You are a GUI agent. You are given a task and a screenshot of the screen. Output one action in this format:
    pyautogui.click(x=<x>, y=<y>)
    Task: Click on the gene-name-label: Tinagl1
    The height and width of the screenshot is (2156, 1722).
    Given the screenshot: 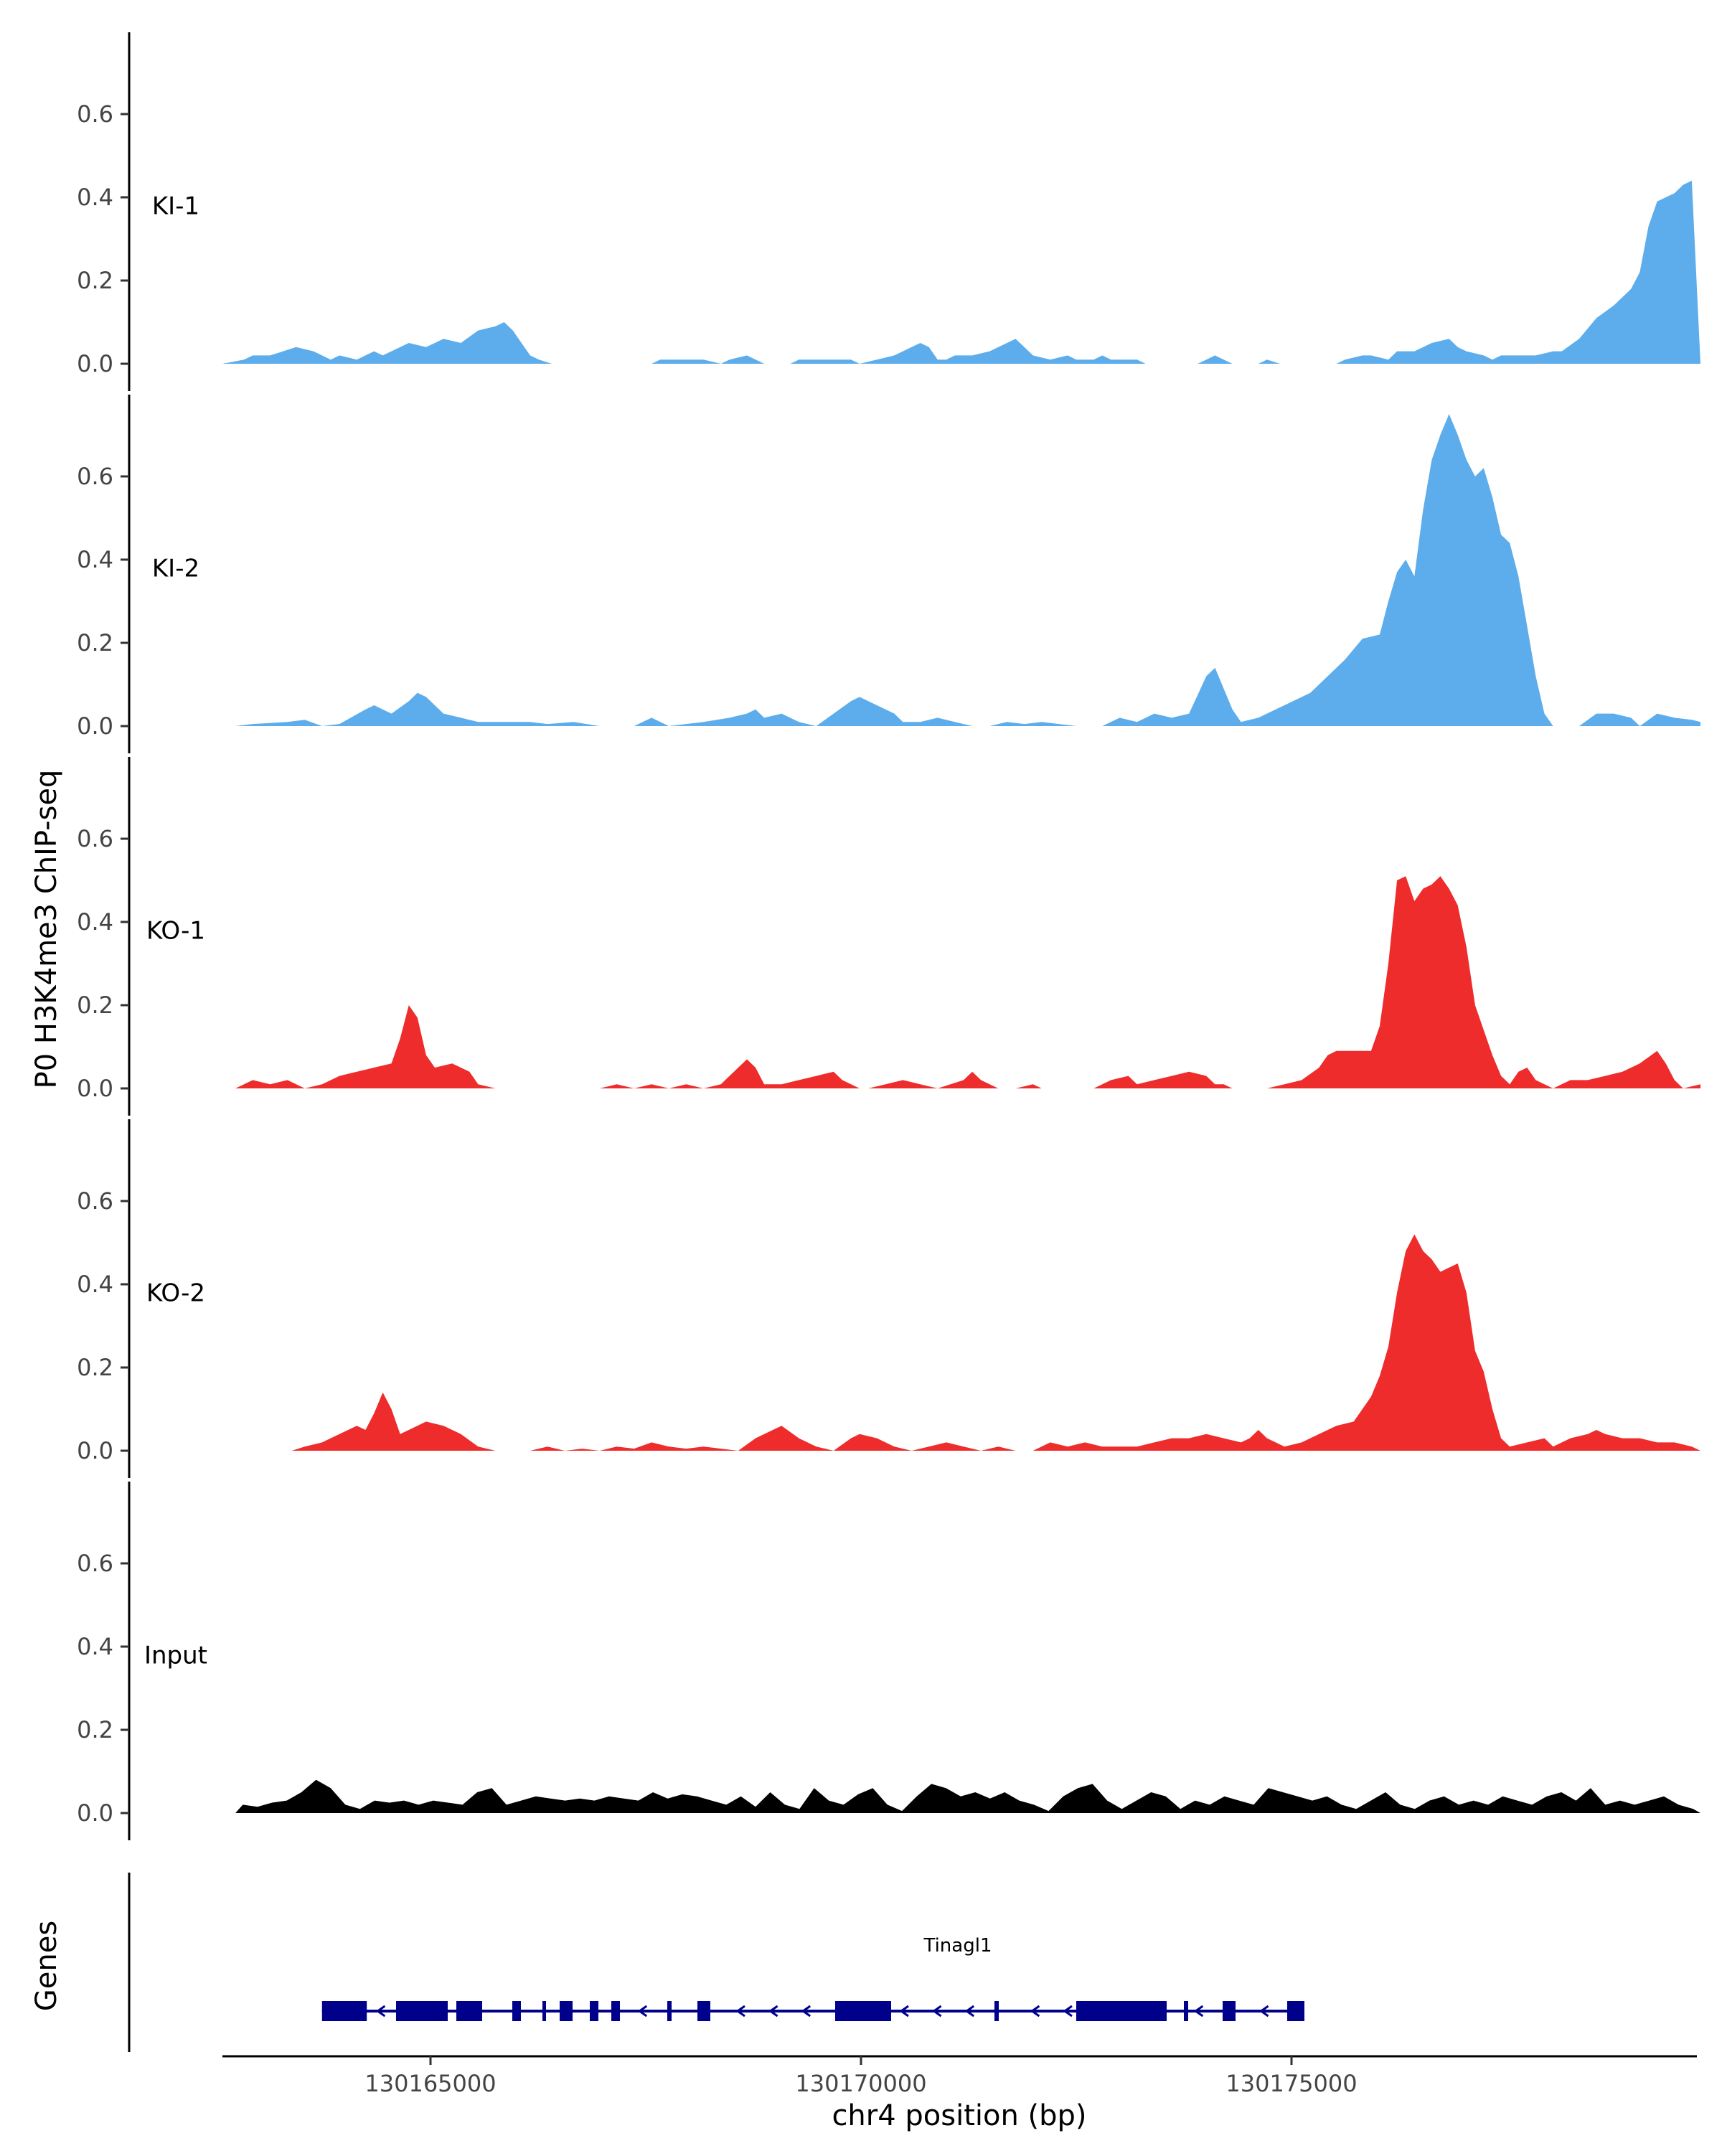 What is the action you would take?
    pyautogui.click(x=958, y=1946)
    